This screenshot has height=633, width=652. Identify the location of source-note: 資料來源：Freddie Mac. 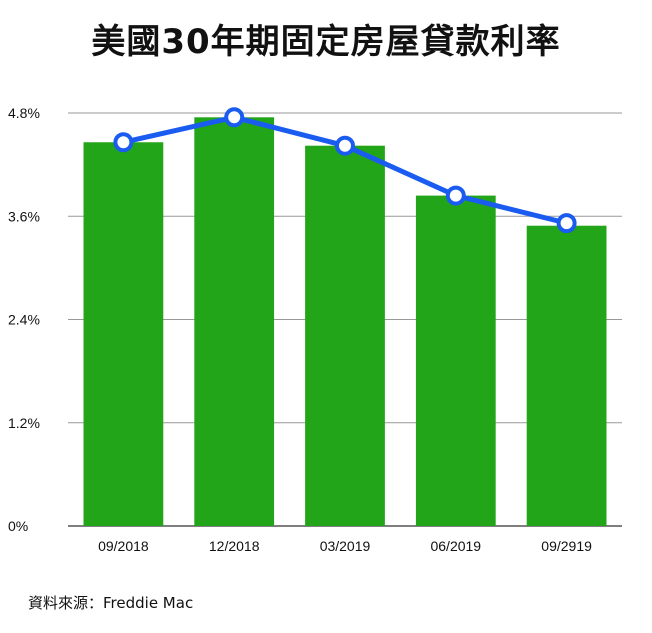
(111, 603).